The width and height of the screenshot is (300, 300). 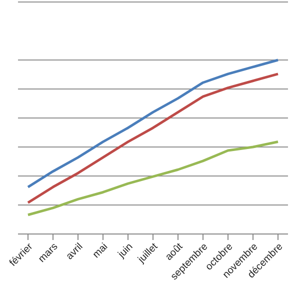 I want to click on x-tick-label: avril, so click(x=75, y=251).